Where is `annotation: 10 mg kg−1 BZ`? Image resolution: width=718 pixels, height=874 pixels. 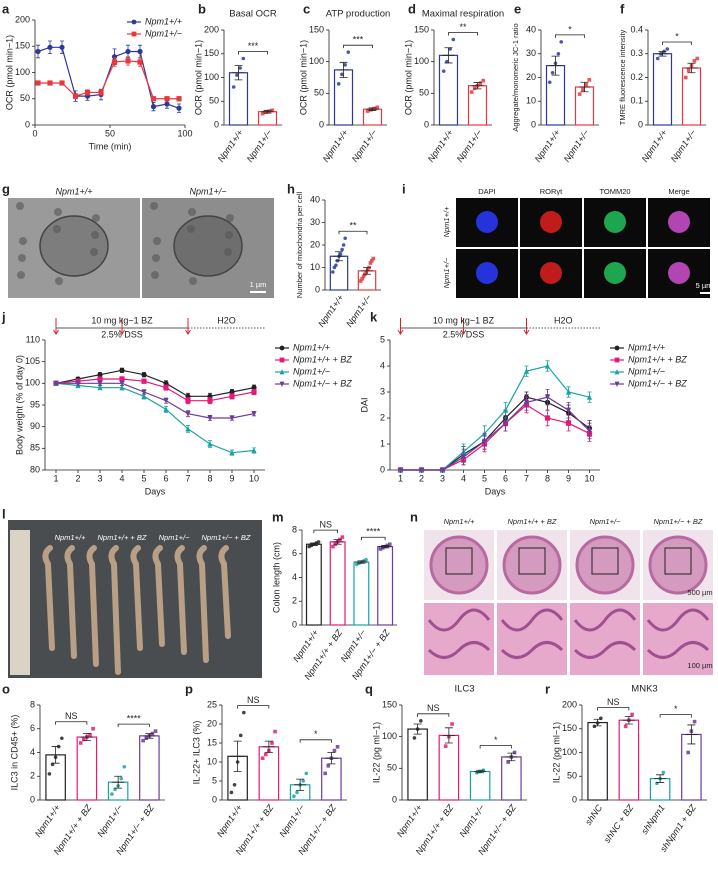
annotation: 10 mg kg−1 BZ is located at coordinates (122, 320).